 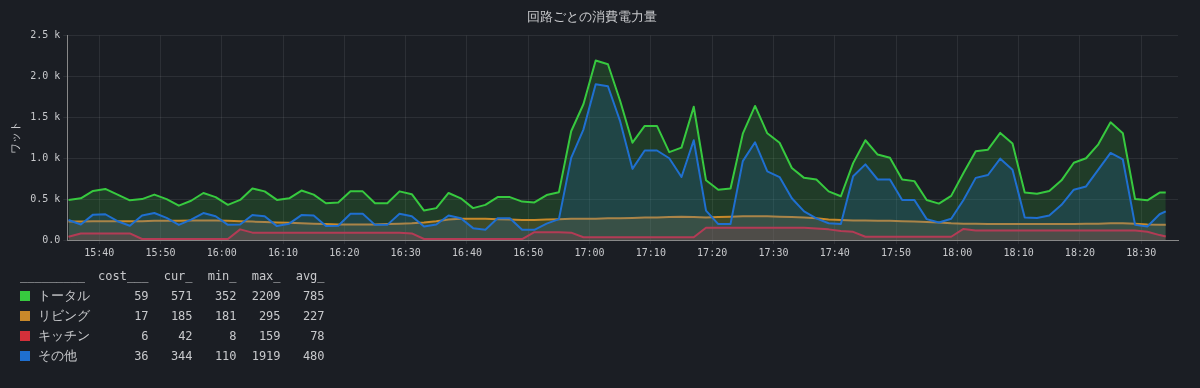 What do you see at coordinates (45, 35) in the screenshot?
I see `y-tick-label: 2.5 k` at bounding box center [45, 35].